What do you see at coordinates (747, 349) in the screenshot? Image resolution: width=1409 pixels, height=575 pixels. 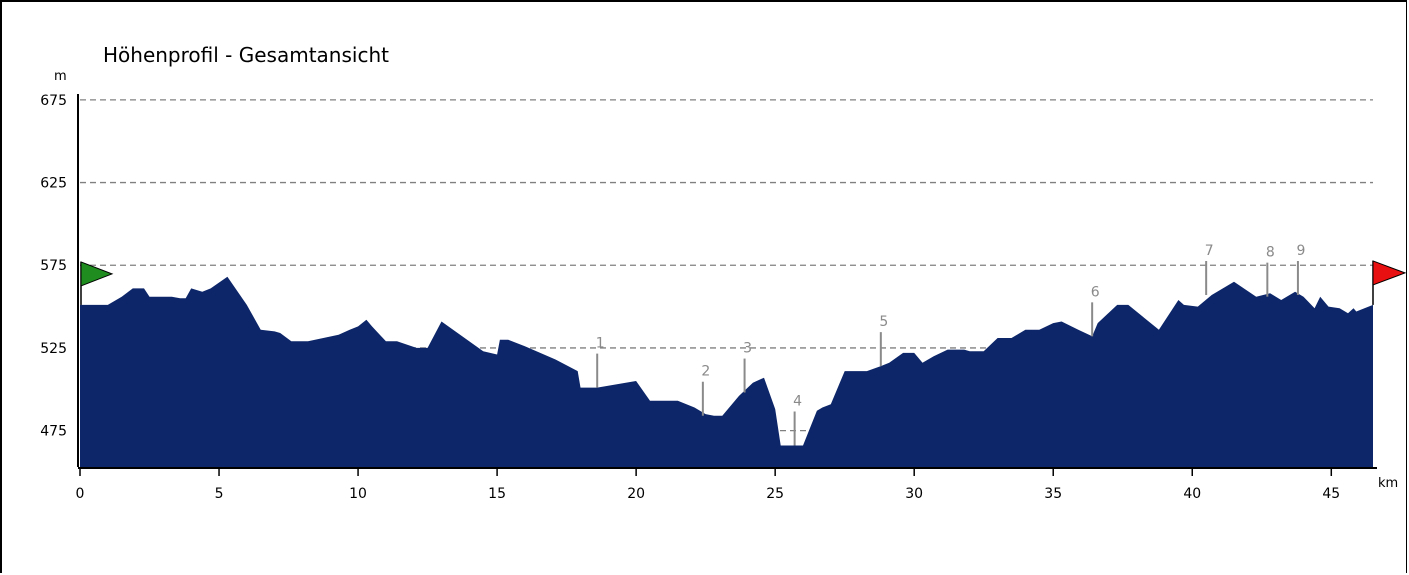 I see `waypoint-label: 3` at bounding box center [747, 349].